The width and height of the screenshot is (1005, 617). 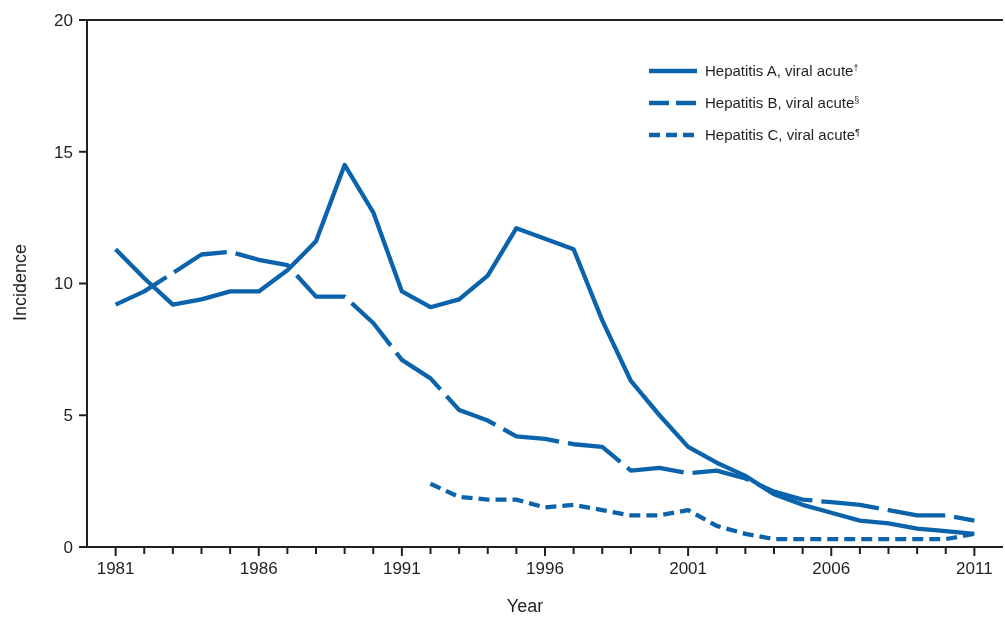 What do you see at coordinates (831, 568) in the screenshot?
I see `x-tick-label: 2006` at bounding box center [831, 568].